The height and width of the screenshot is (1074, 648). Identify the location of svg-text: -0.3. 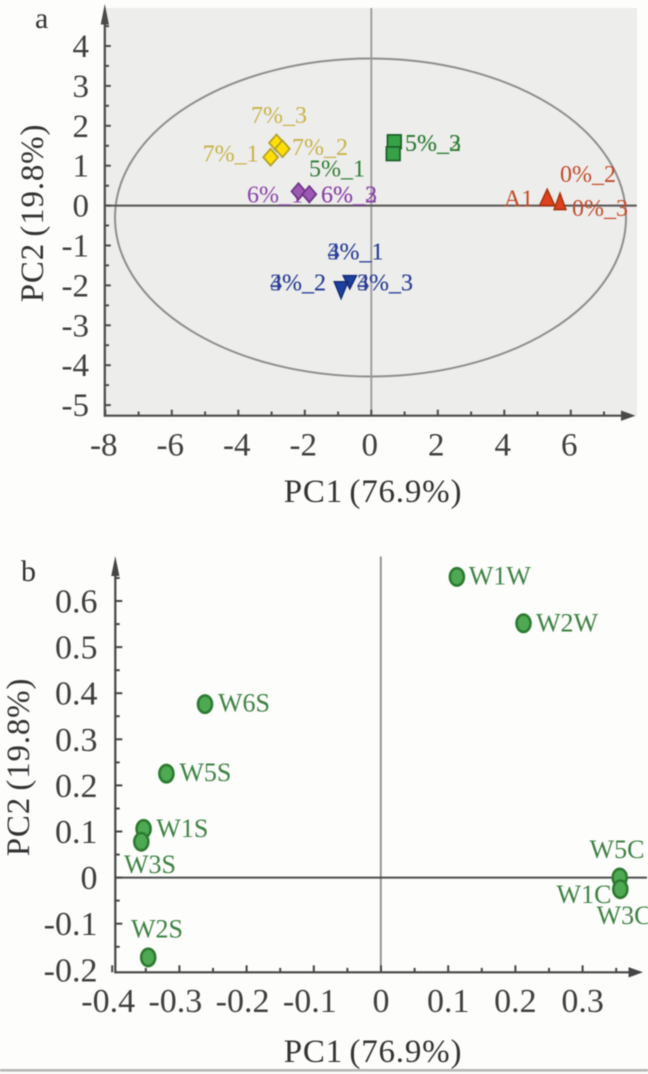
(175, 1001).